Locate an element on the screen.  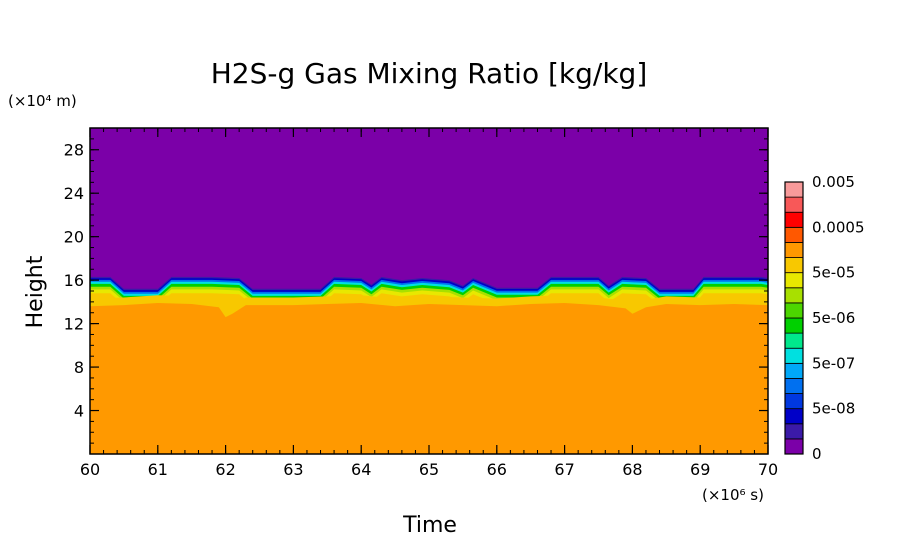
chart-title: H2S-g Gas Mixing Ratio [kg/kg] is located at coordinates (429, 73).